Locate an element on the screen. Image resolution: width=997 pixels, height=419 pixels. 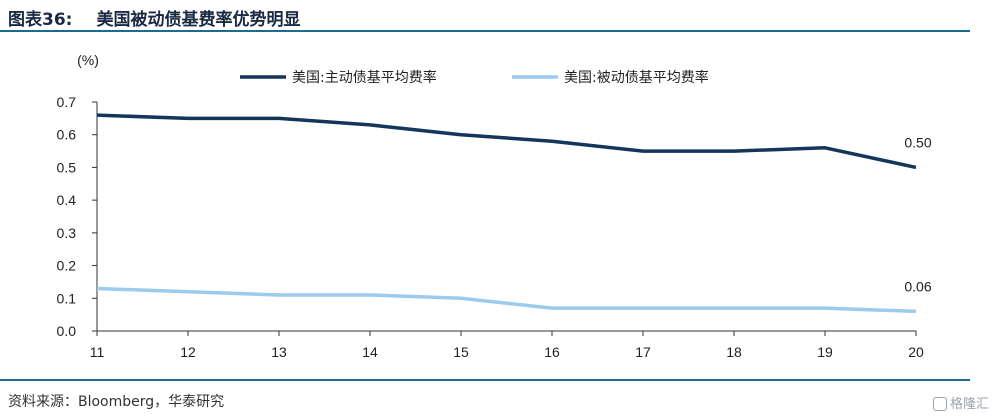
x-tick-label: 16 is located at coordinates (552, 352).